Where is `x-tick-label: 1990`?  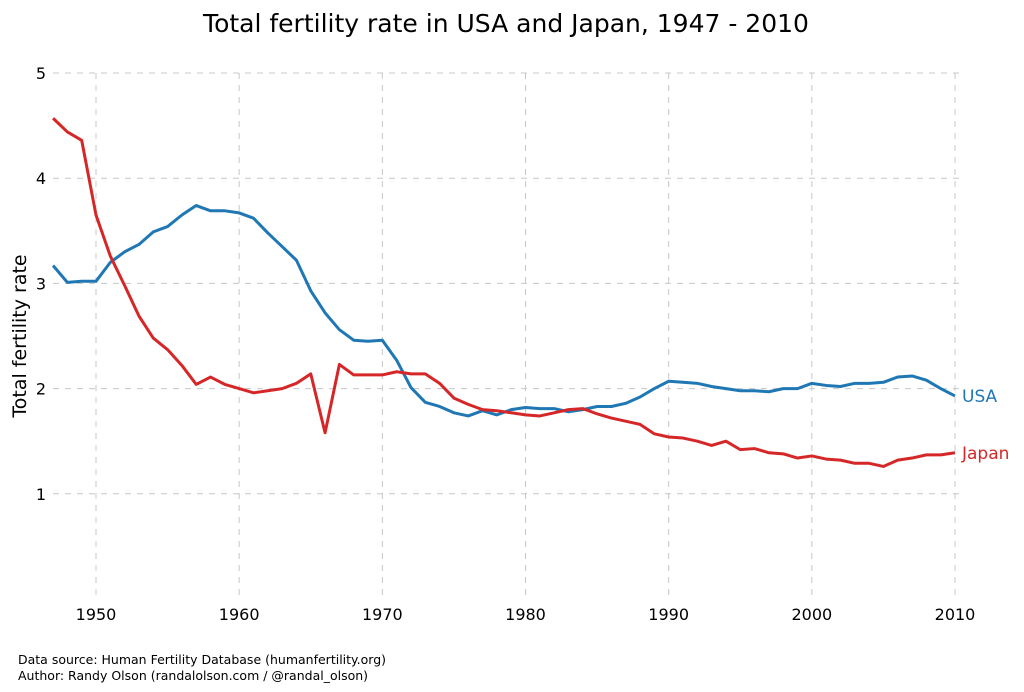 x-tick-label: 1990 is located at coordinates (668, 614).